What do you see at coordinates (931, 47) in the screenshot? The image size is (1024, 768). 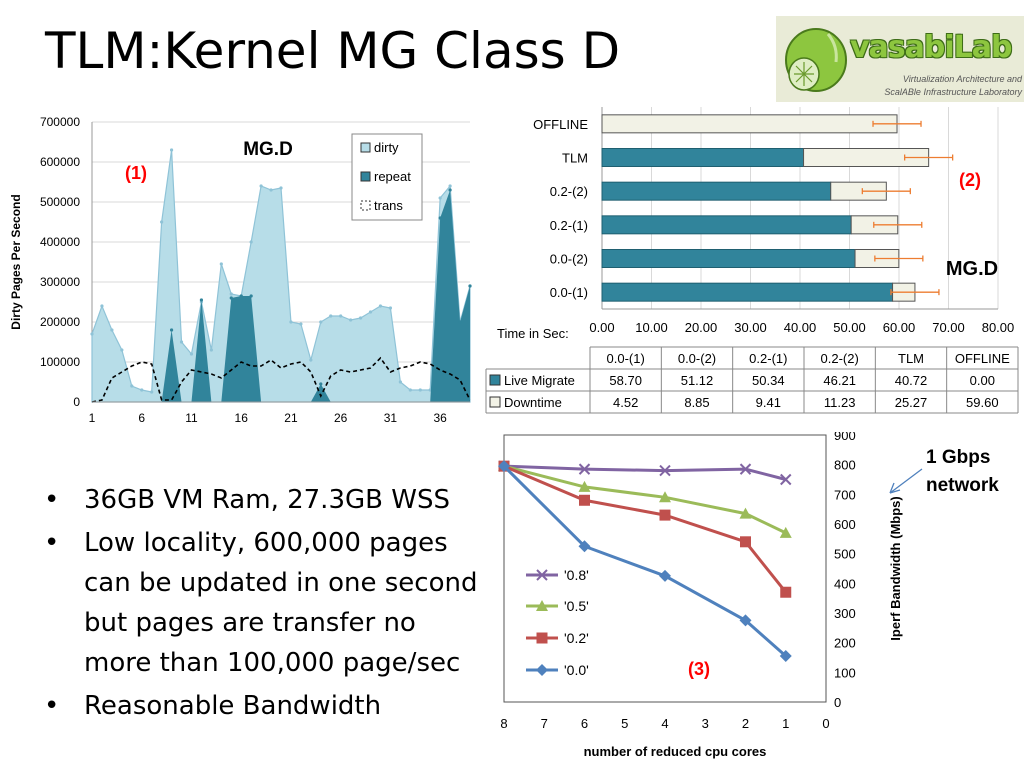 I see `logo-name: vasabiLab` at bounding box center [931, 47].